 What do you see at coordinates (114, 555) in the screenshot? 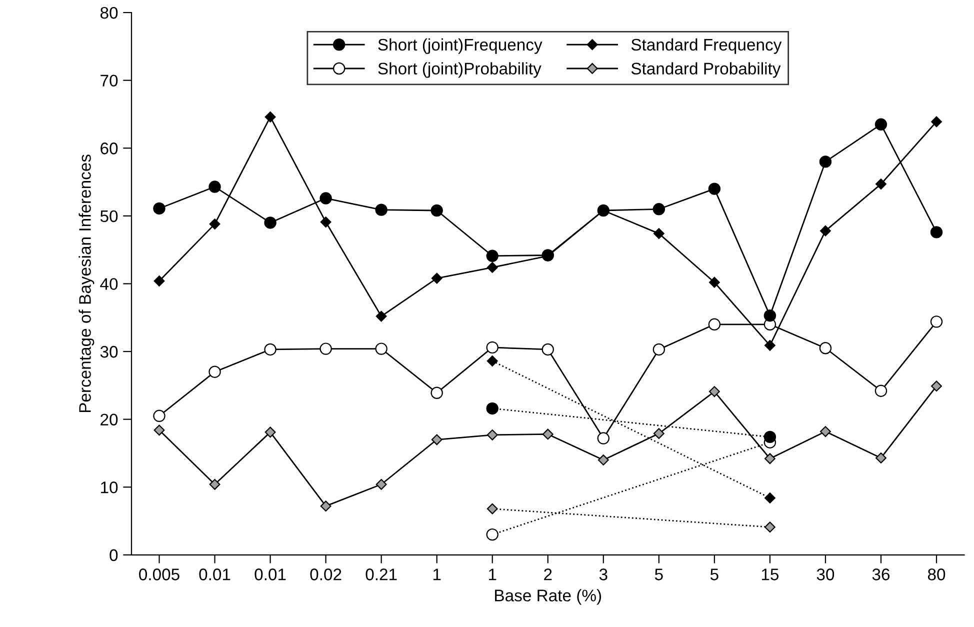
I see `y-tick-label: 0` at bounding box center [114, 555].